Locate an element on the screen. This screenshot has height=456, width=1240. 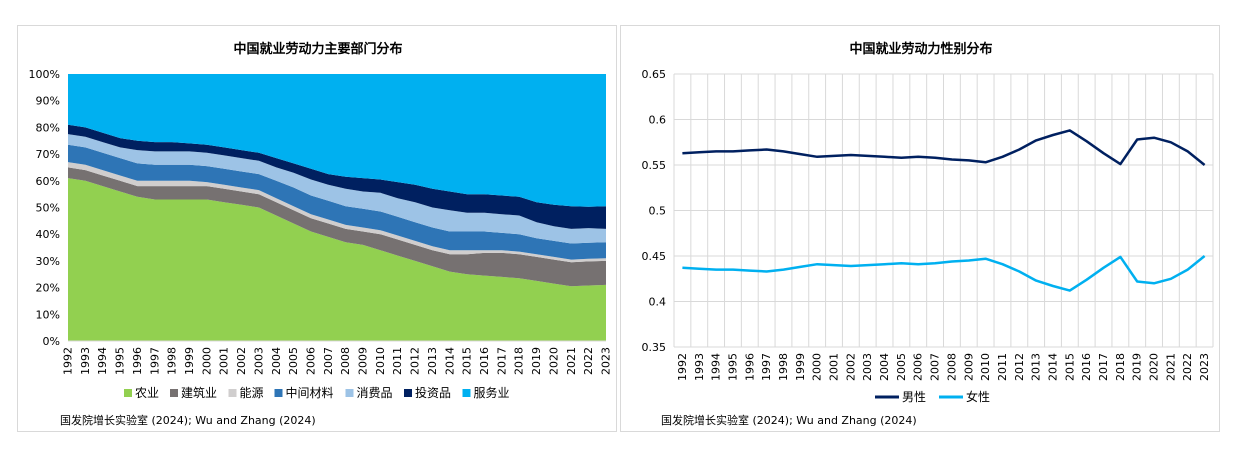
chart-source: 国发院增长实验室 (2024); Wu and Zhang (2024) is located at coordinates (789, 420).